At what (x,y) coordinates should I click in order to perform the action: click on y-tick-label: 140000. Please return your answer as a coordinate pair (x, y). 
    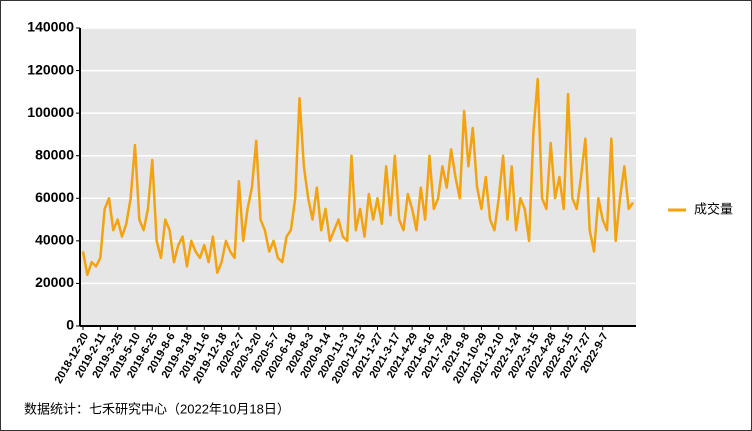
    Looking at the image, I should click on (50, 27).